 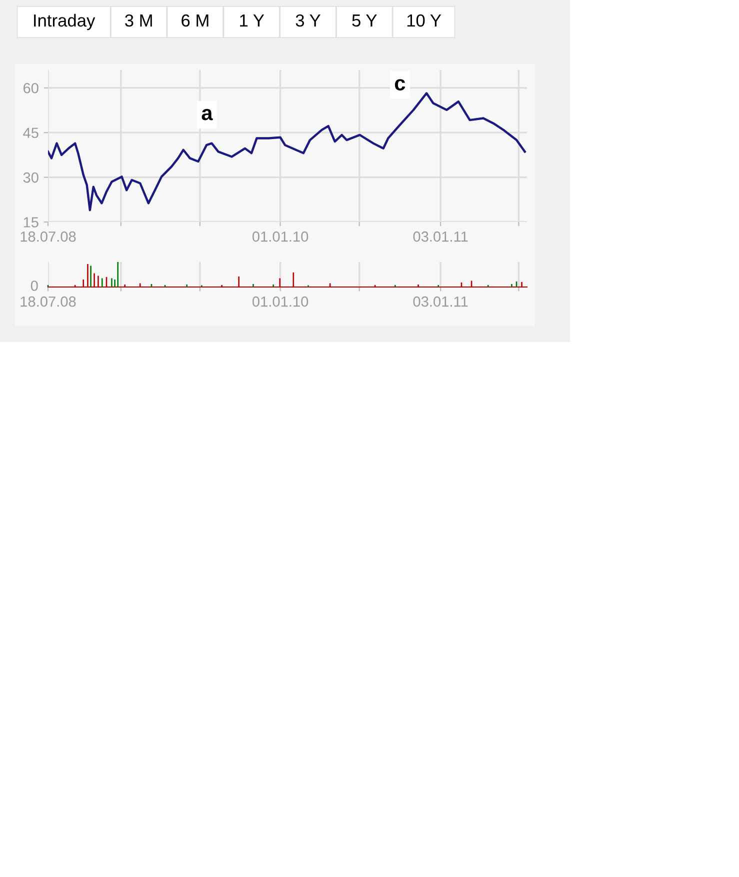 I want to click on text: 5 Y, so click(x=364, y=20).